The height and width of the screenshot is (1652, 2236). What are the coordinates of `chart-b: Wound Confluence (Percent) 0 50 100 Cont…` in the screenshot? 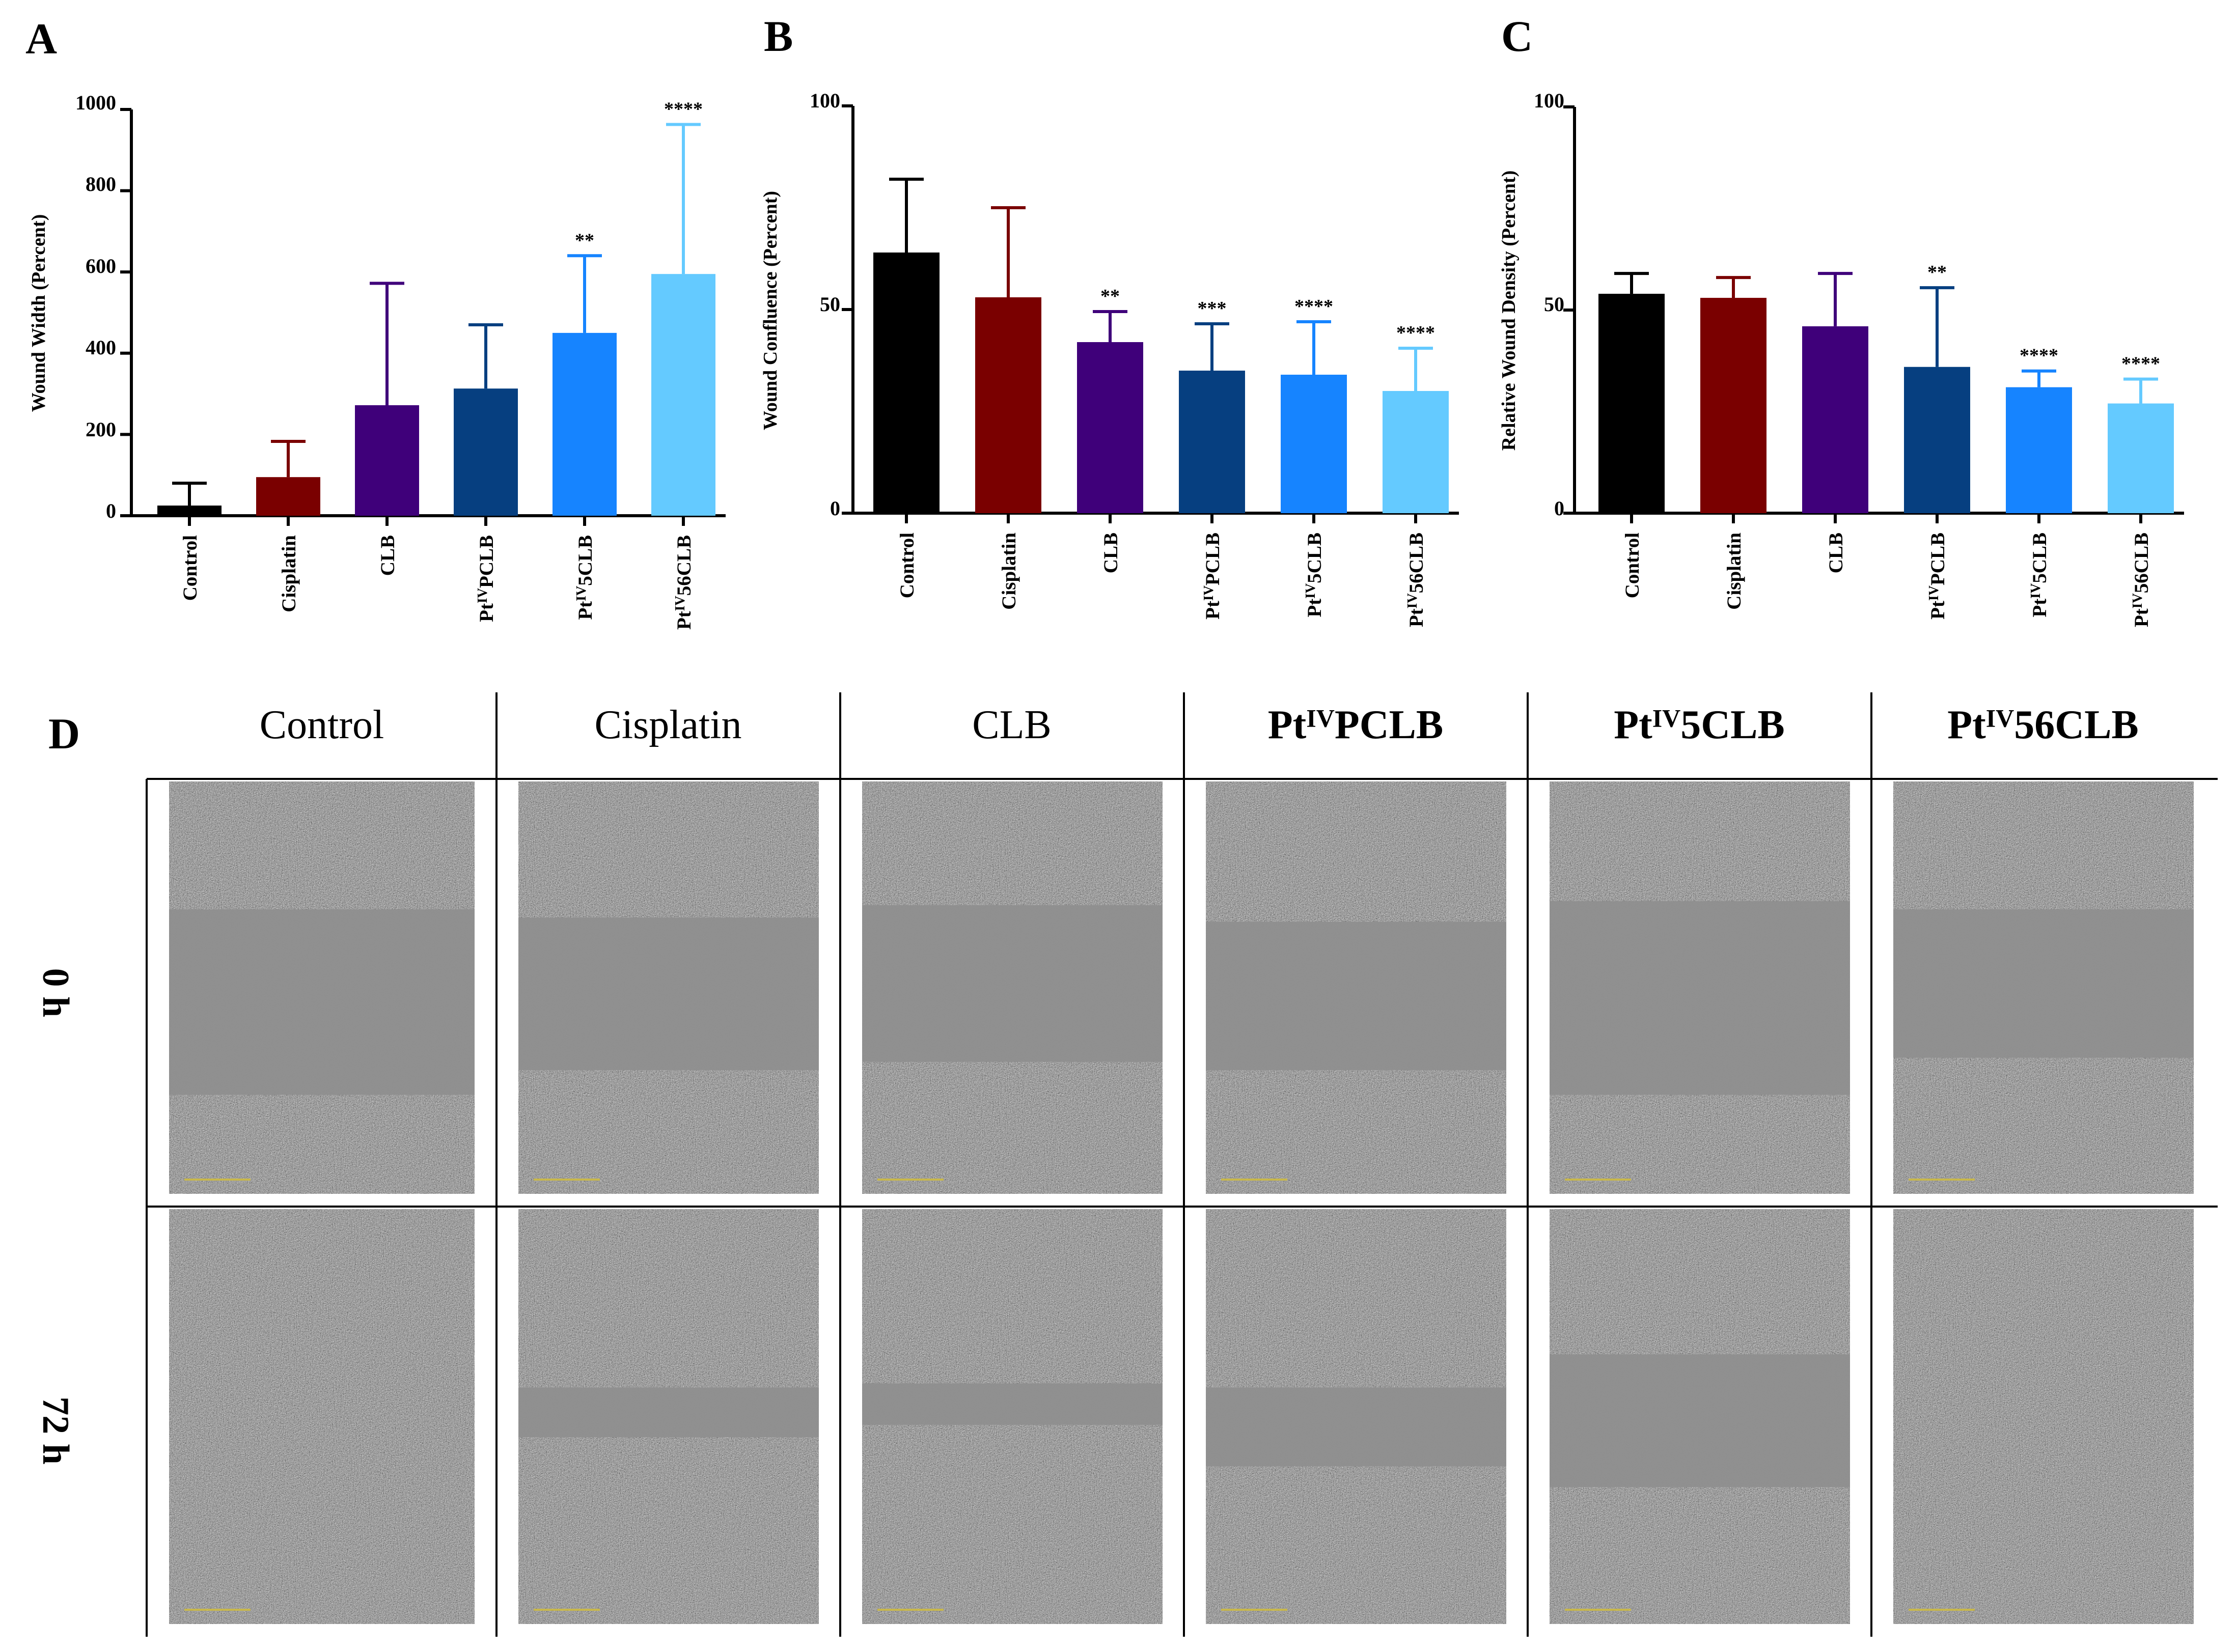 It's located at (1109, 358).